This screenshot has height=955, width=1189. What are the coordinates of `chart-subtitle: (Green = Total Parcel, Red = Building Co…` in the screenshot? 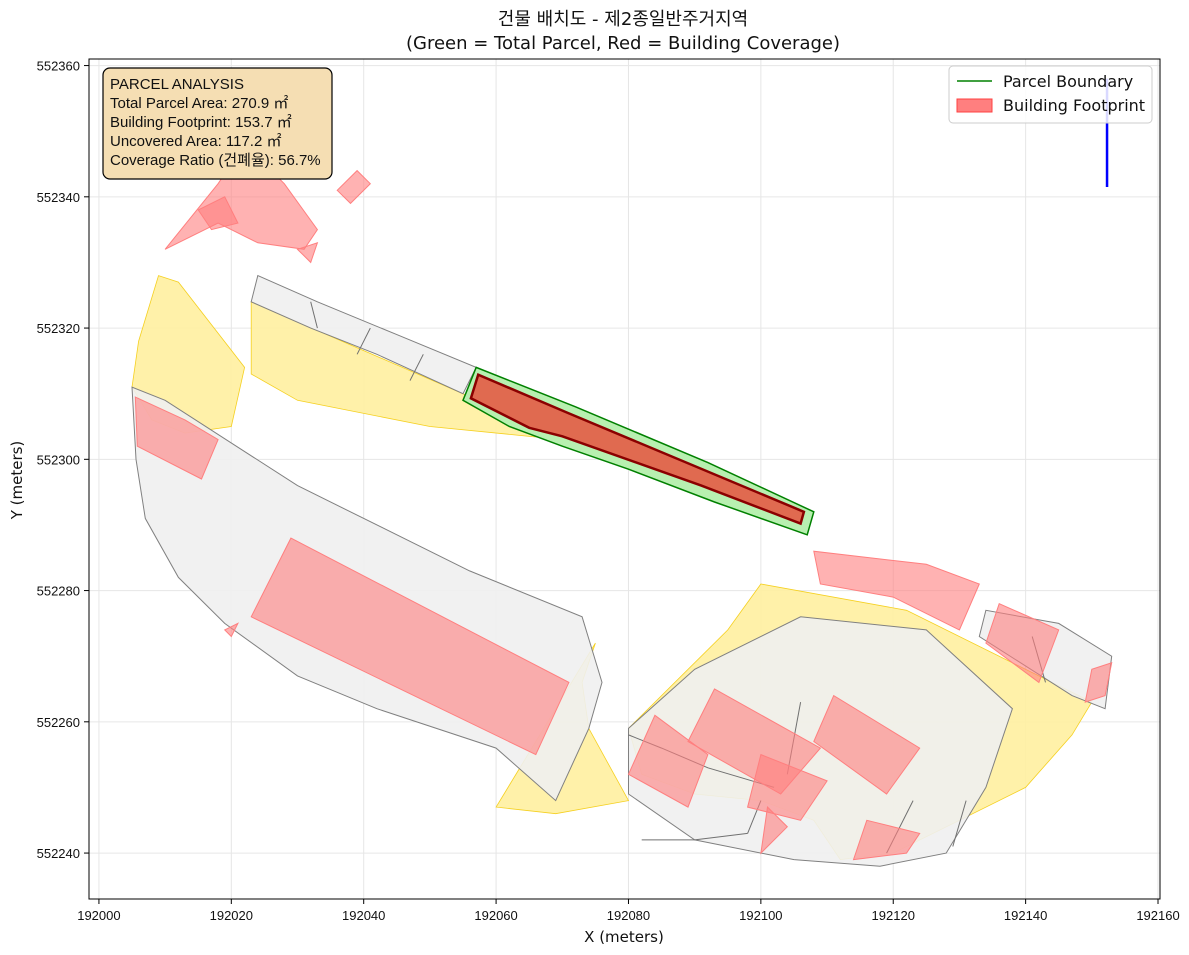 It's located at (623, 43).